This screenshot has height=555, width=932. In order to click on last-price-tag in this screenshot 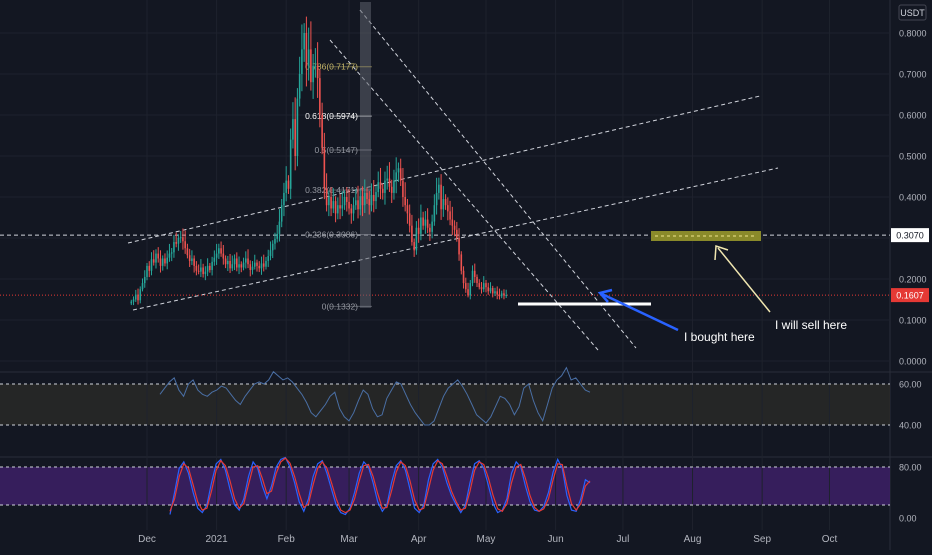, I will do `click(910, 295)`.